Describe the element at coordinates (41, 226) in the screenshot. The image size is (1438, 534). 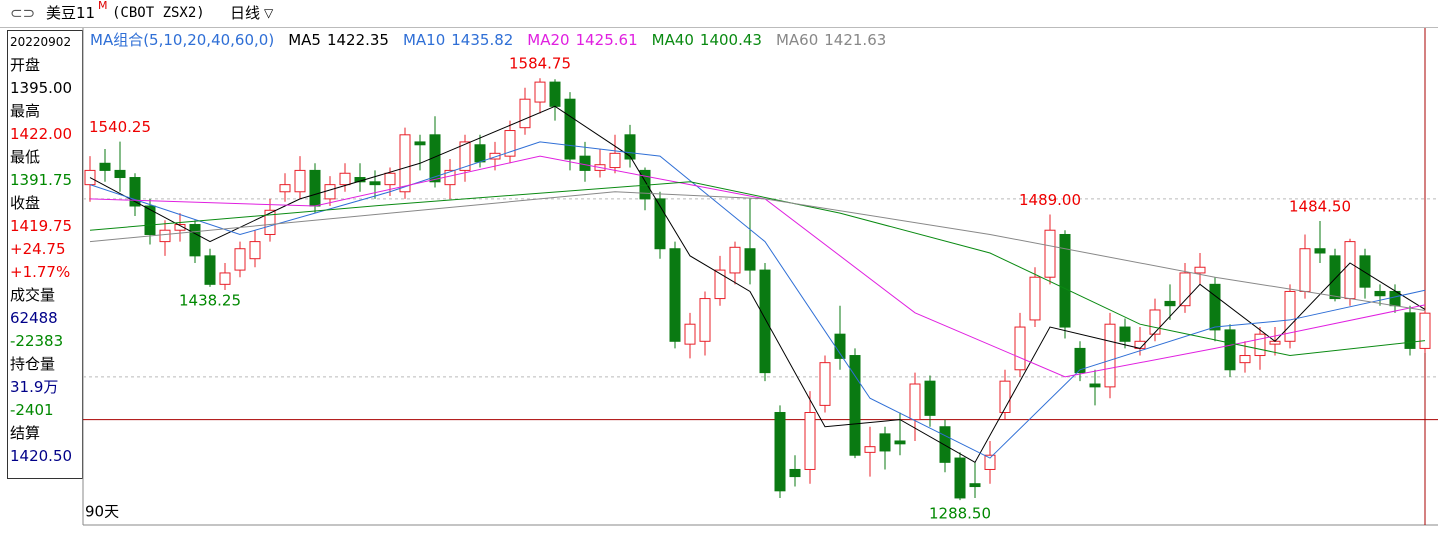
I see `info-row: 1419.75` at that location.